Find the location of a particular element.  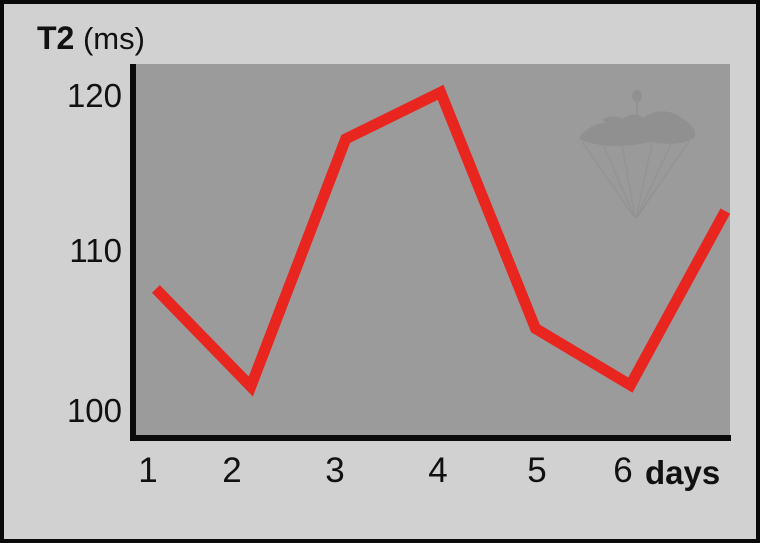

y-tick-label-110: 110 is located at coordinates (95, 250).